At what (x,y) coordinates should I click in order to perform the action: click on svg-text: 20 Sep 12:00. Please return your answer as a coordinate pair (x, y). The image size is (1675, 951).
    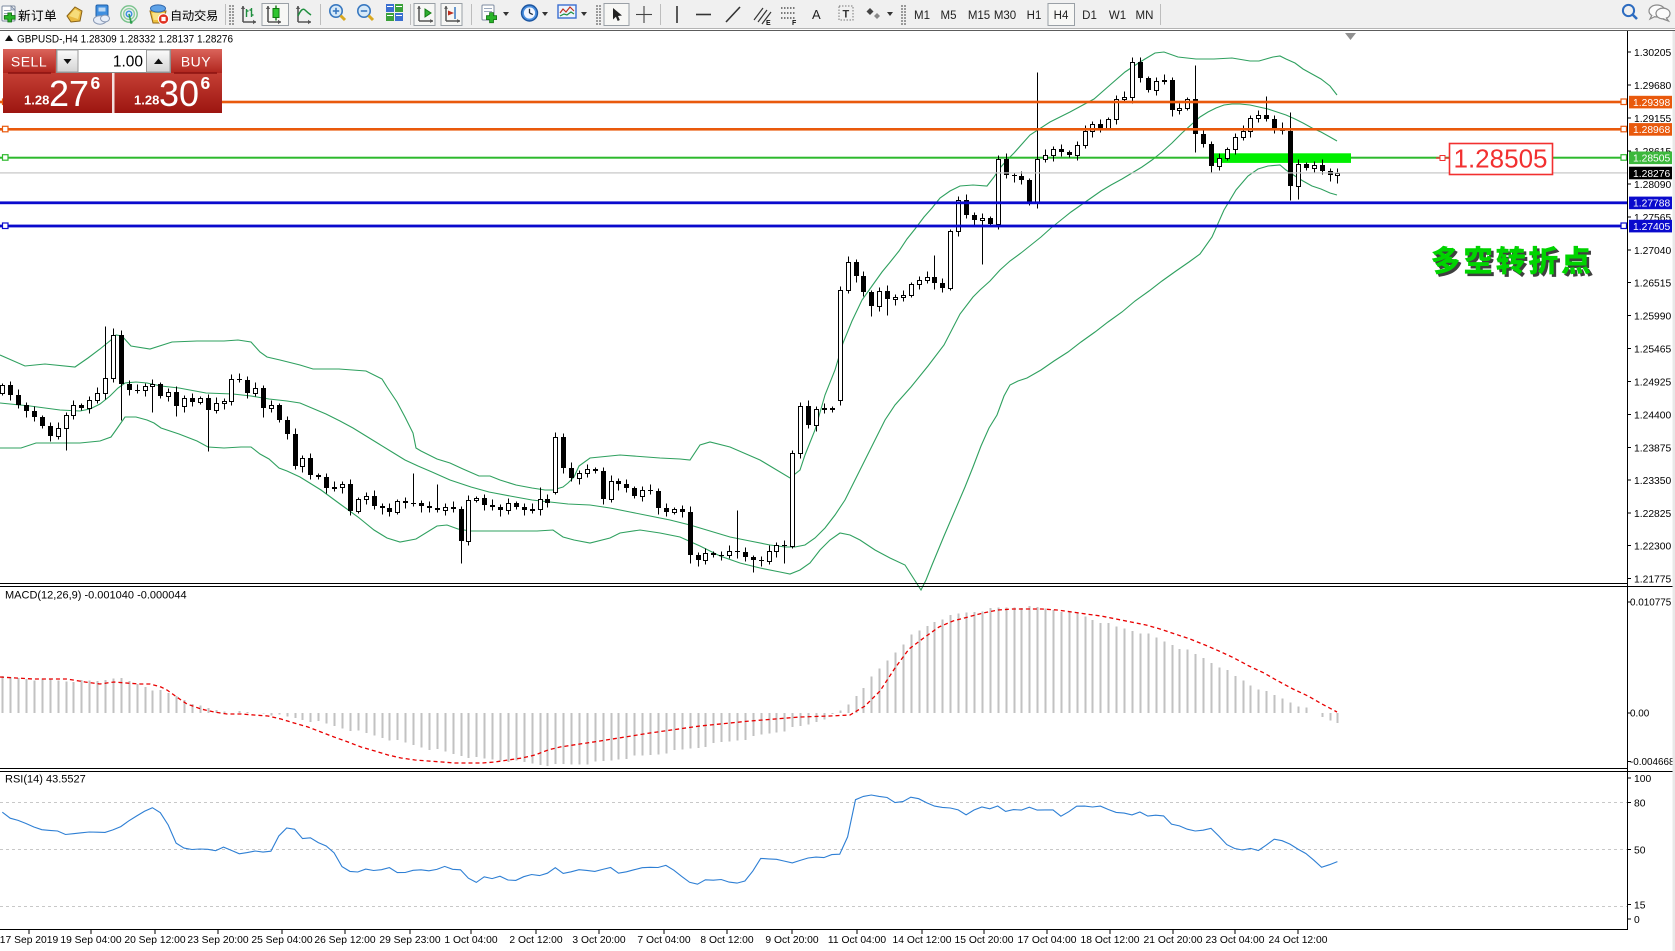
    Looking at the image, I should click on (155, 940).